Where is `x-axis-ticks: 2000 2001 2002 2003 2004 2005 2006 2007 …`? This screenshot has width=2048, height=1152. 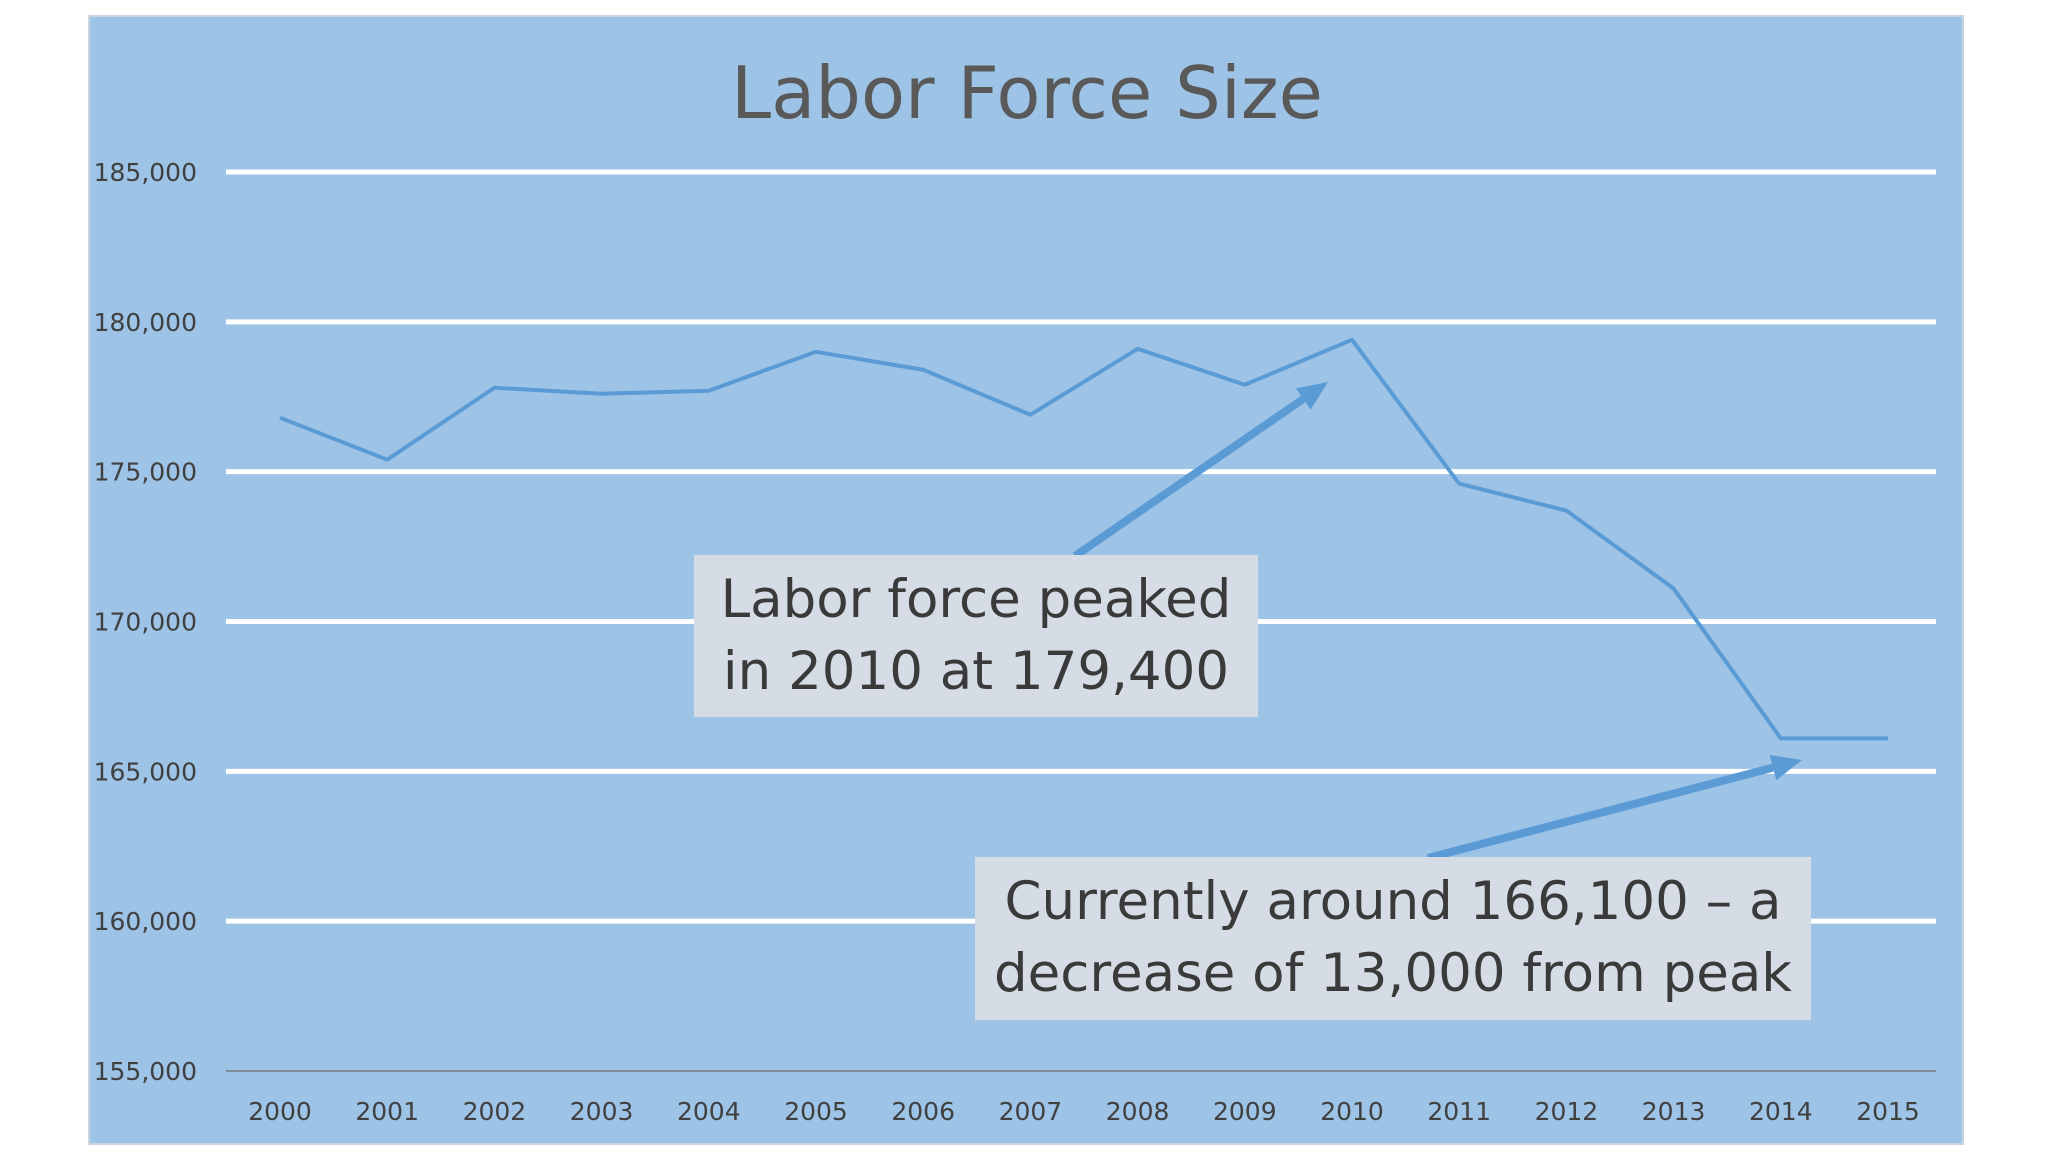 x-axis-ticks: 2000 2001 2002 2003 2004 2005 2006 2007 … is located at coordinates (1084, 1111).